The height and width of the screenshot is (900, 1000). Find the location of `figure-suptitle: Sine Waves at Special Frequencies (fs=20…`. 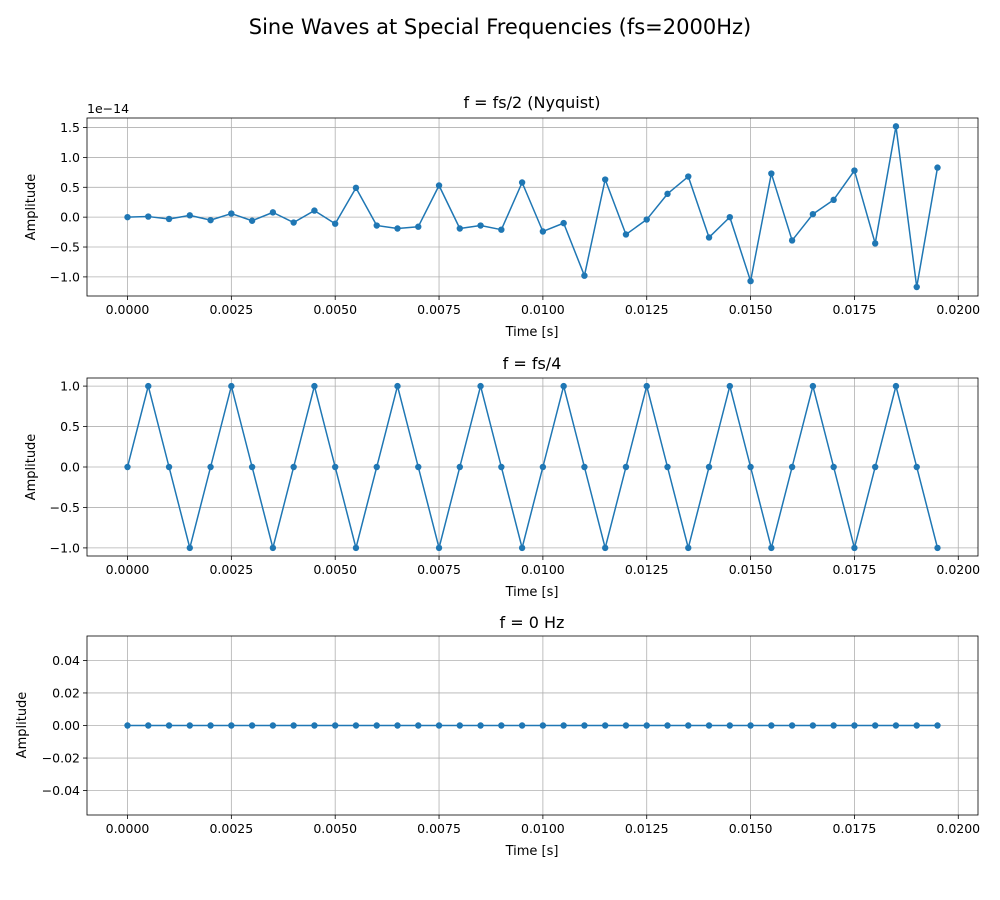

figure-suptitle: Sine Waves at Special Frequencies (fs=20… is located at coordinates (500, 27).